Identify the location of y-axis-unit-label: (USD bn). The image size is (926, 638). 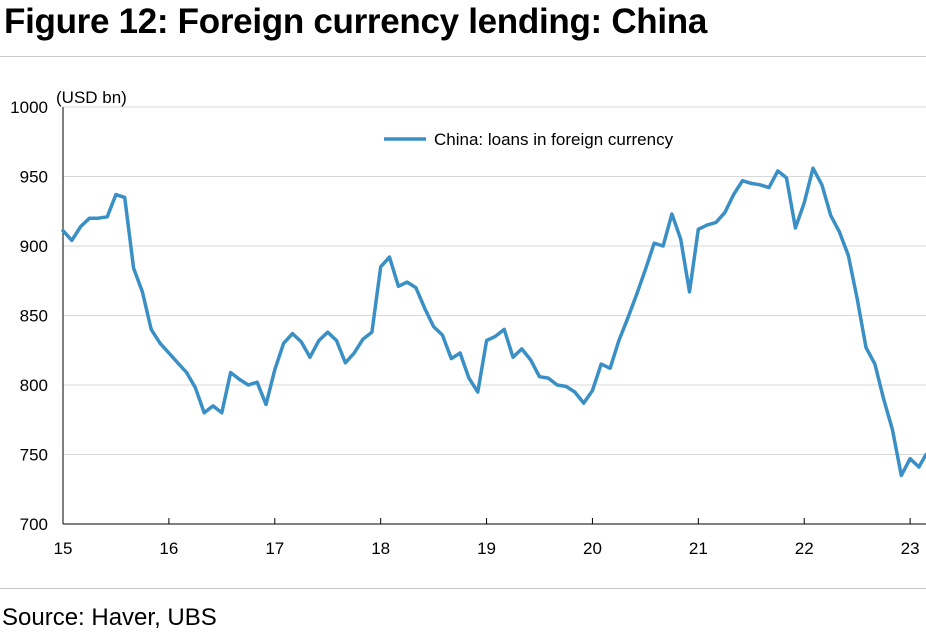
(91, 97).